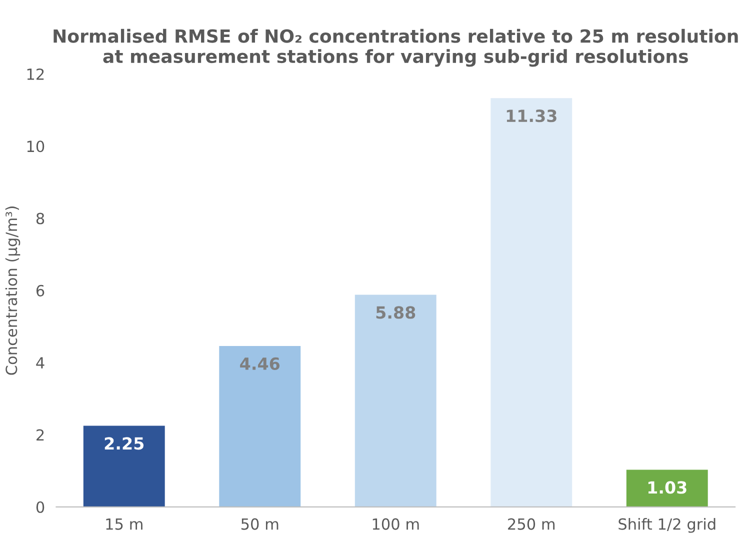 The height and width of the screenshot is (548, 750). What do you see at coordinates (531, 524) in the screenshot?
I see `x-tick-label: 250 m` at bounding box center [531, 524].